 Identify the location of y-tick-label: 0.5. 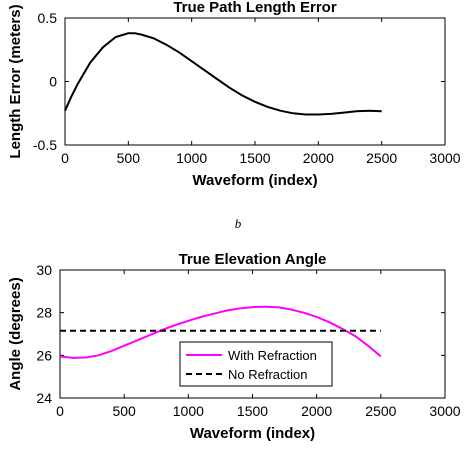
(48, 18).